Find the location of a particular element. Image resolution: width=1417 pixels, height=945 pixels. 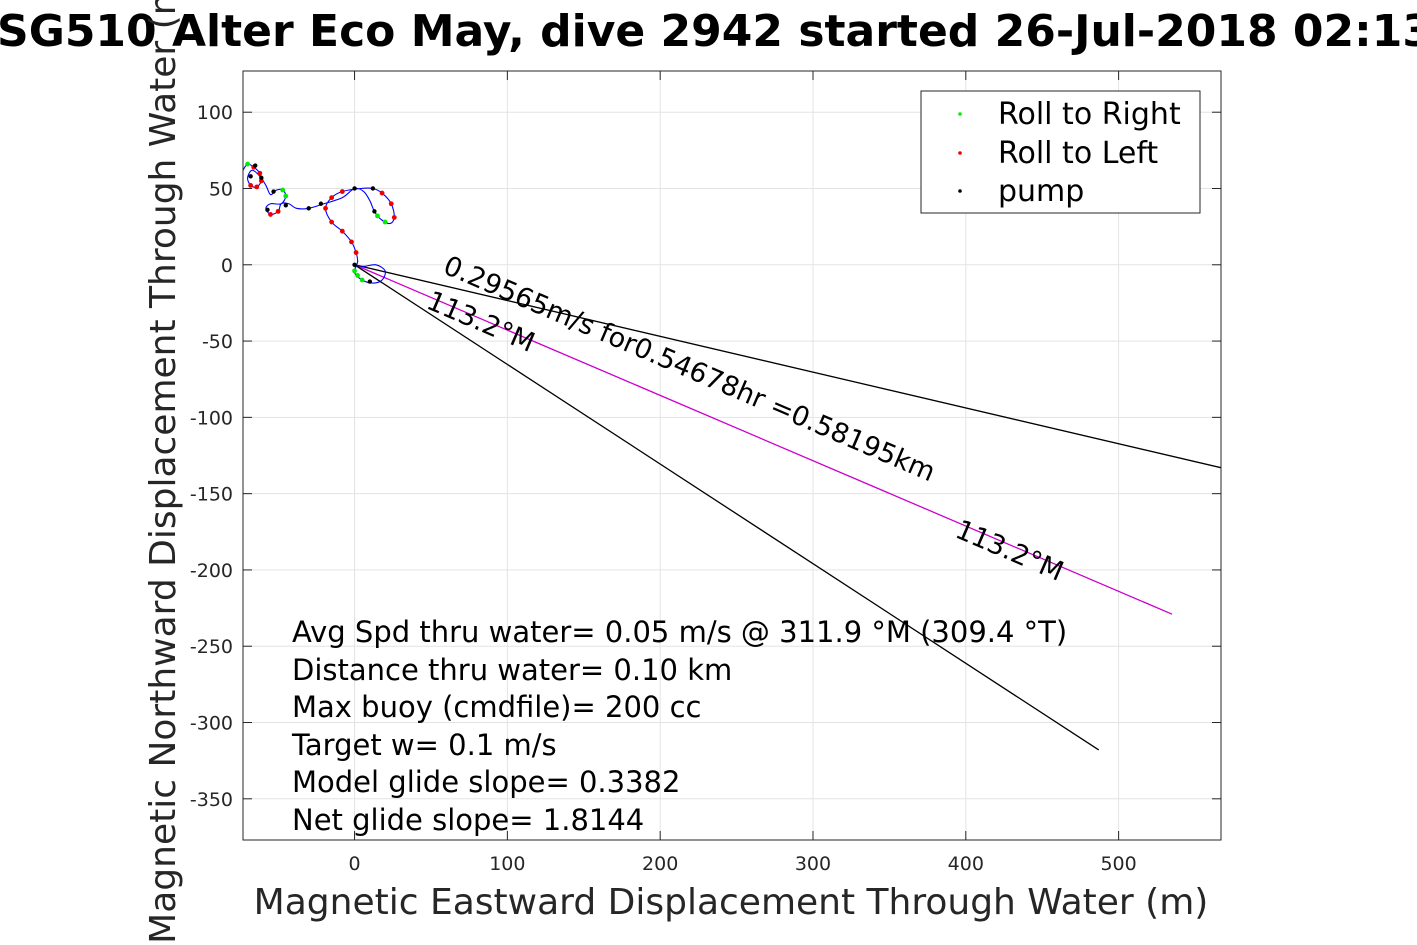

legend-swatch-roll-left is located at coordinates (960, 153).